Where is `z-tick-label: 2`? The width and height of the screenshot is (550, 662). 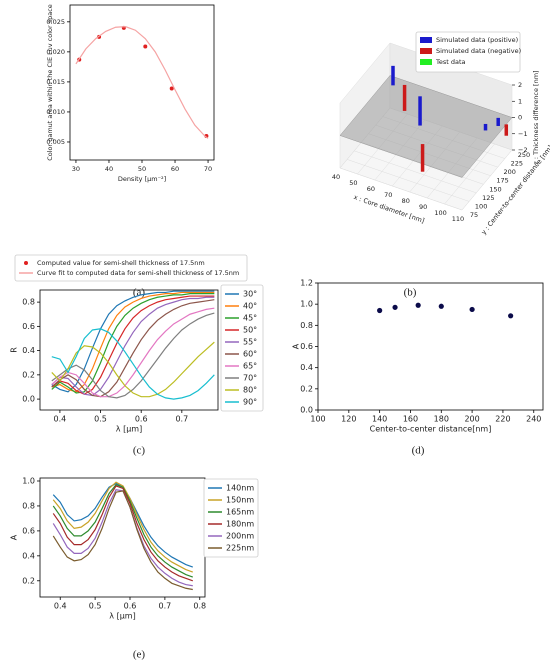
z-tick-label: 2 is located at coordinates (520, 85).